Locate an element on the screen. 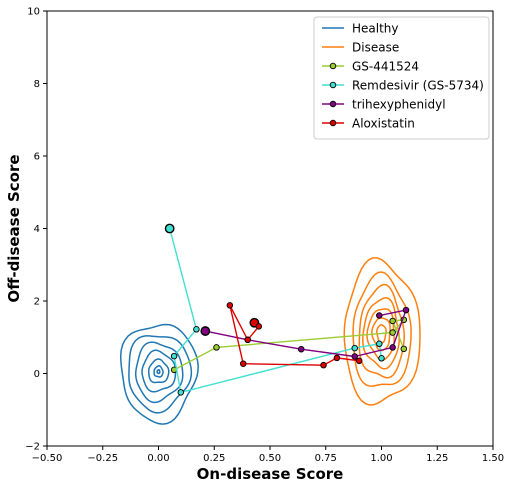 The width and height of the screenshot is (512, 489). y-tick-label: 2 is located at coordinates (37, 302).